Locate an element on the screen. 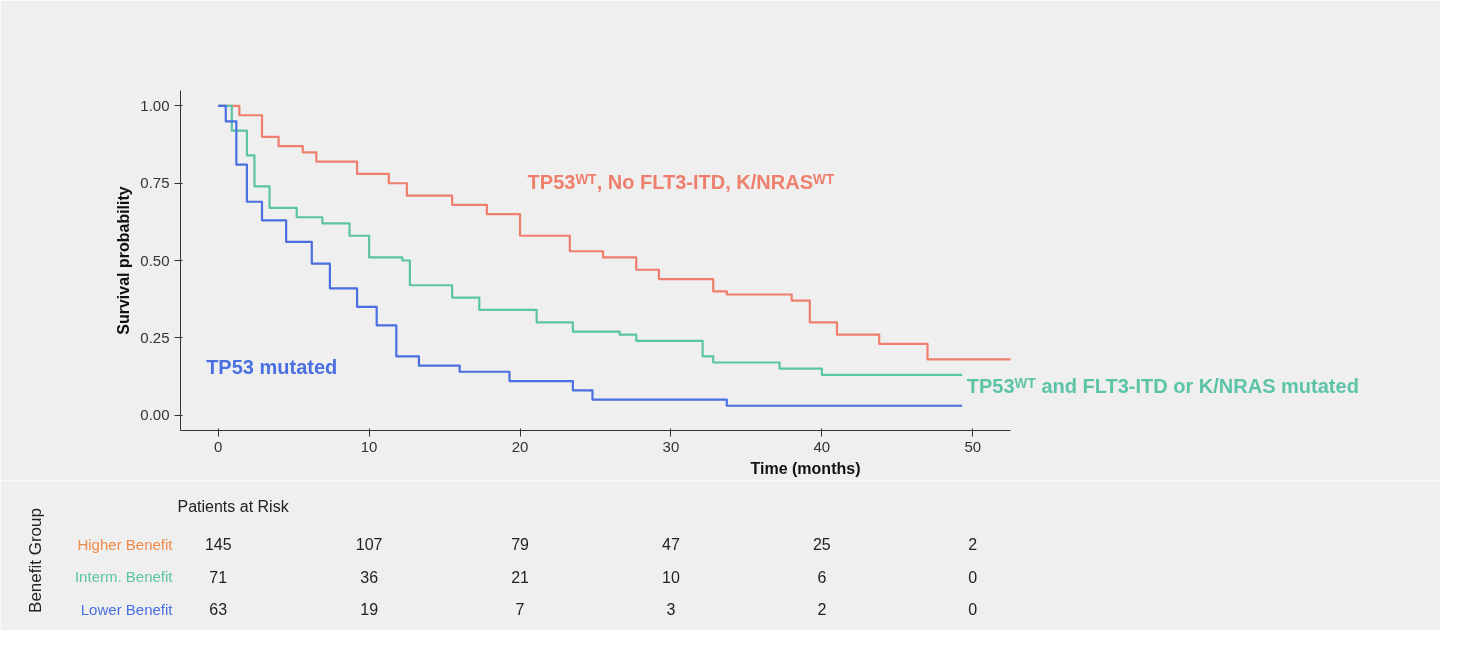  series-label: TP53ᵂᵀ, No FLT3-ITD, K/NRASᵂᵀ is located at coordinates (681, 181).